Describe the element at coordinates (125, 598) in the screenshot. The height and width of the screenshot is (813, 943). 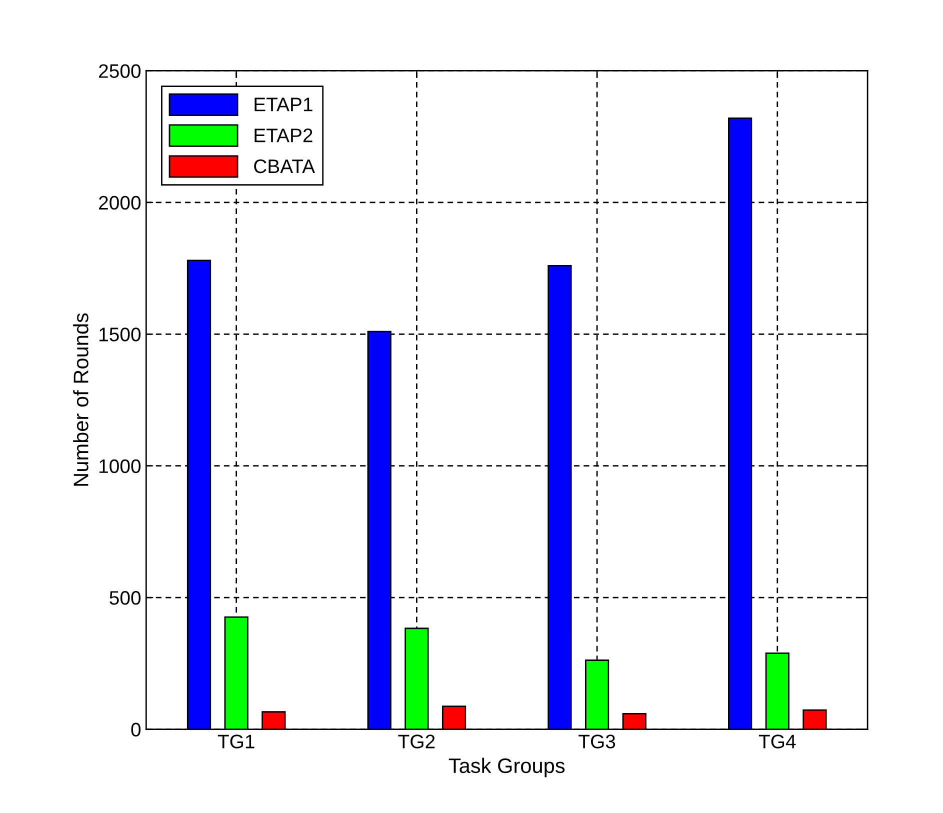
I see `y-tick-label: 500` at that location.